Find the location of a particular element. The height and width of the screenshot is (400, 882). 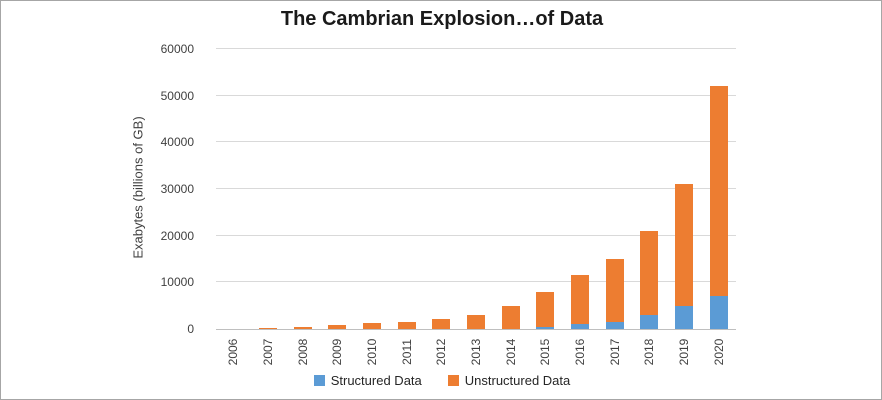

bar-2012 is located at coordinates (441, 323).